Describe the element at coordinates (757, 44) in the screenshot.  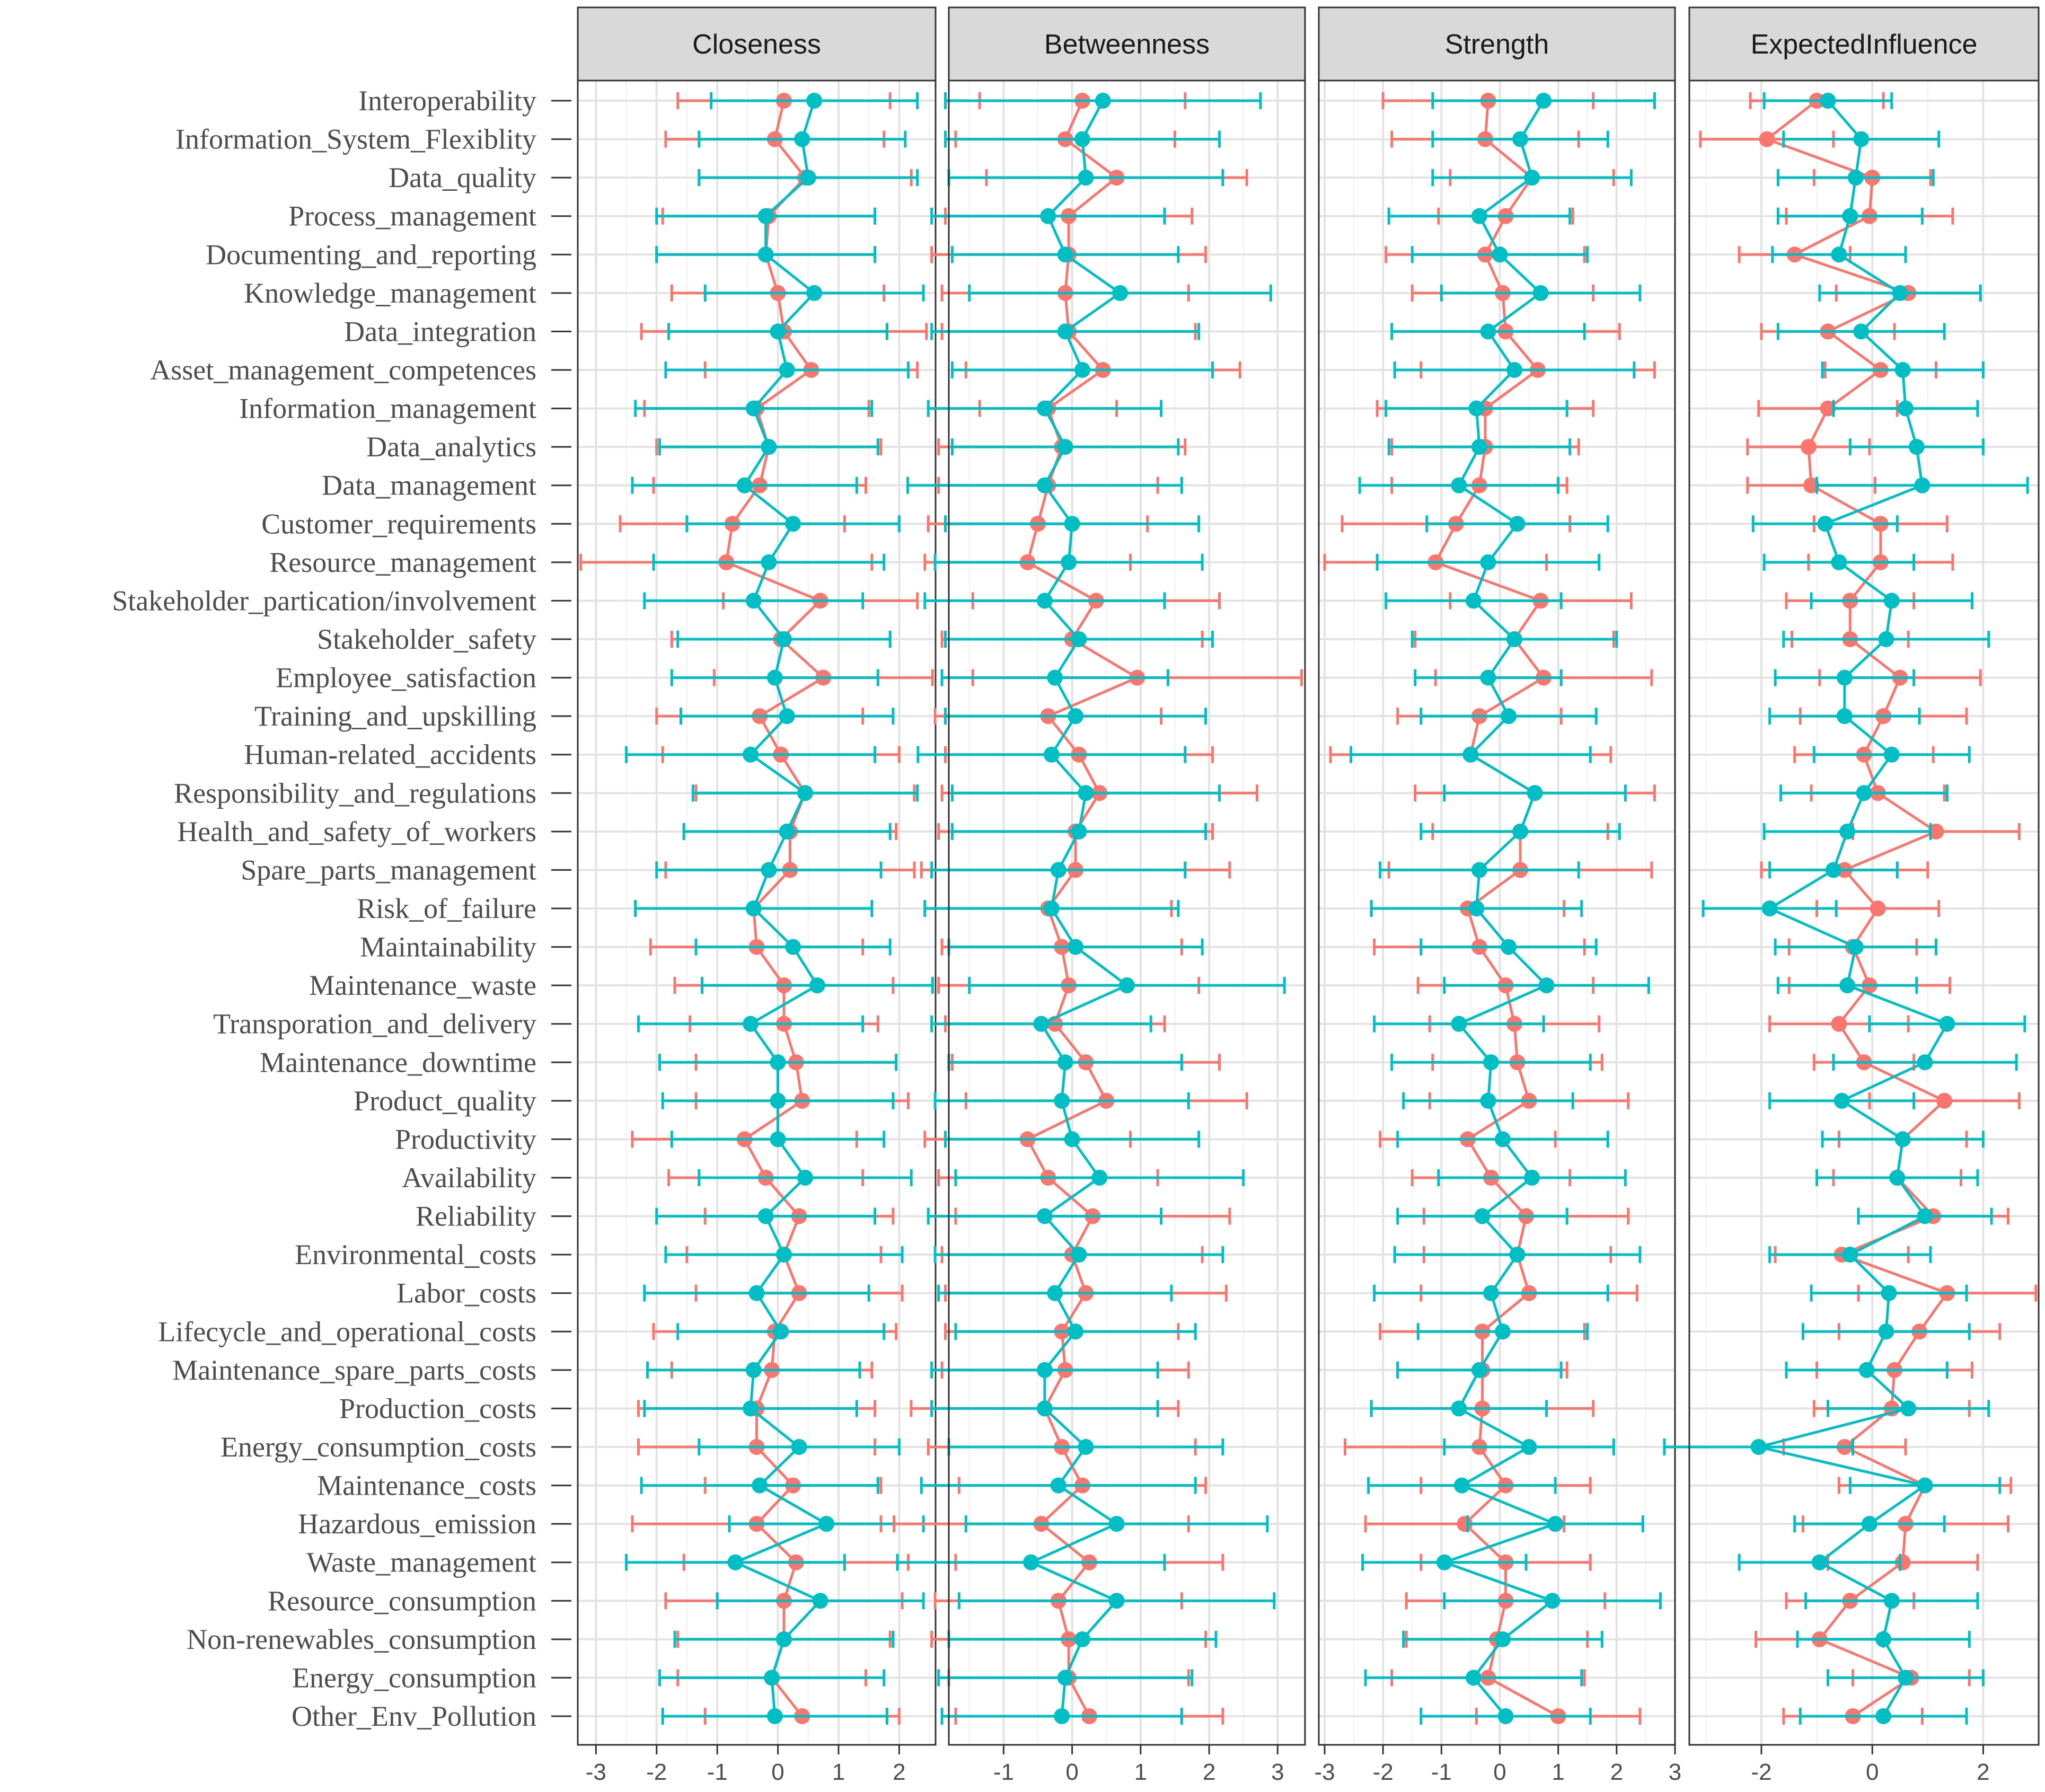
I see `strip-Closeness` at that location.